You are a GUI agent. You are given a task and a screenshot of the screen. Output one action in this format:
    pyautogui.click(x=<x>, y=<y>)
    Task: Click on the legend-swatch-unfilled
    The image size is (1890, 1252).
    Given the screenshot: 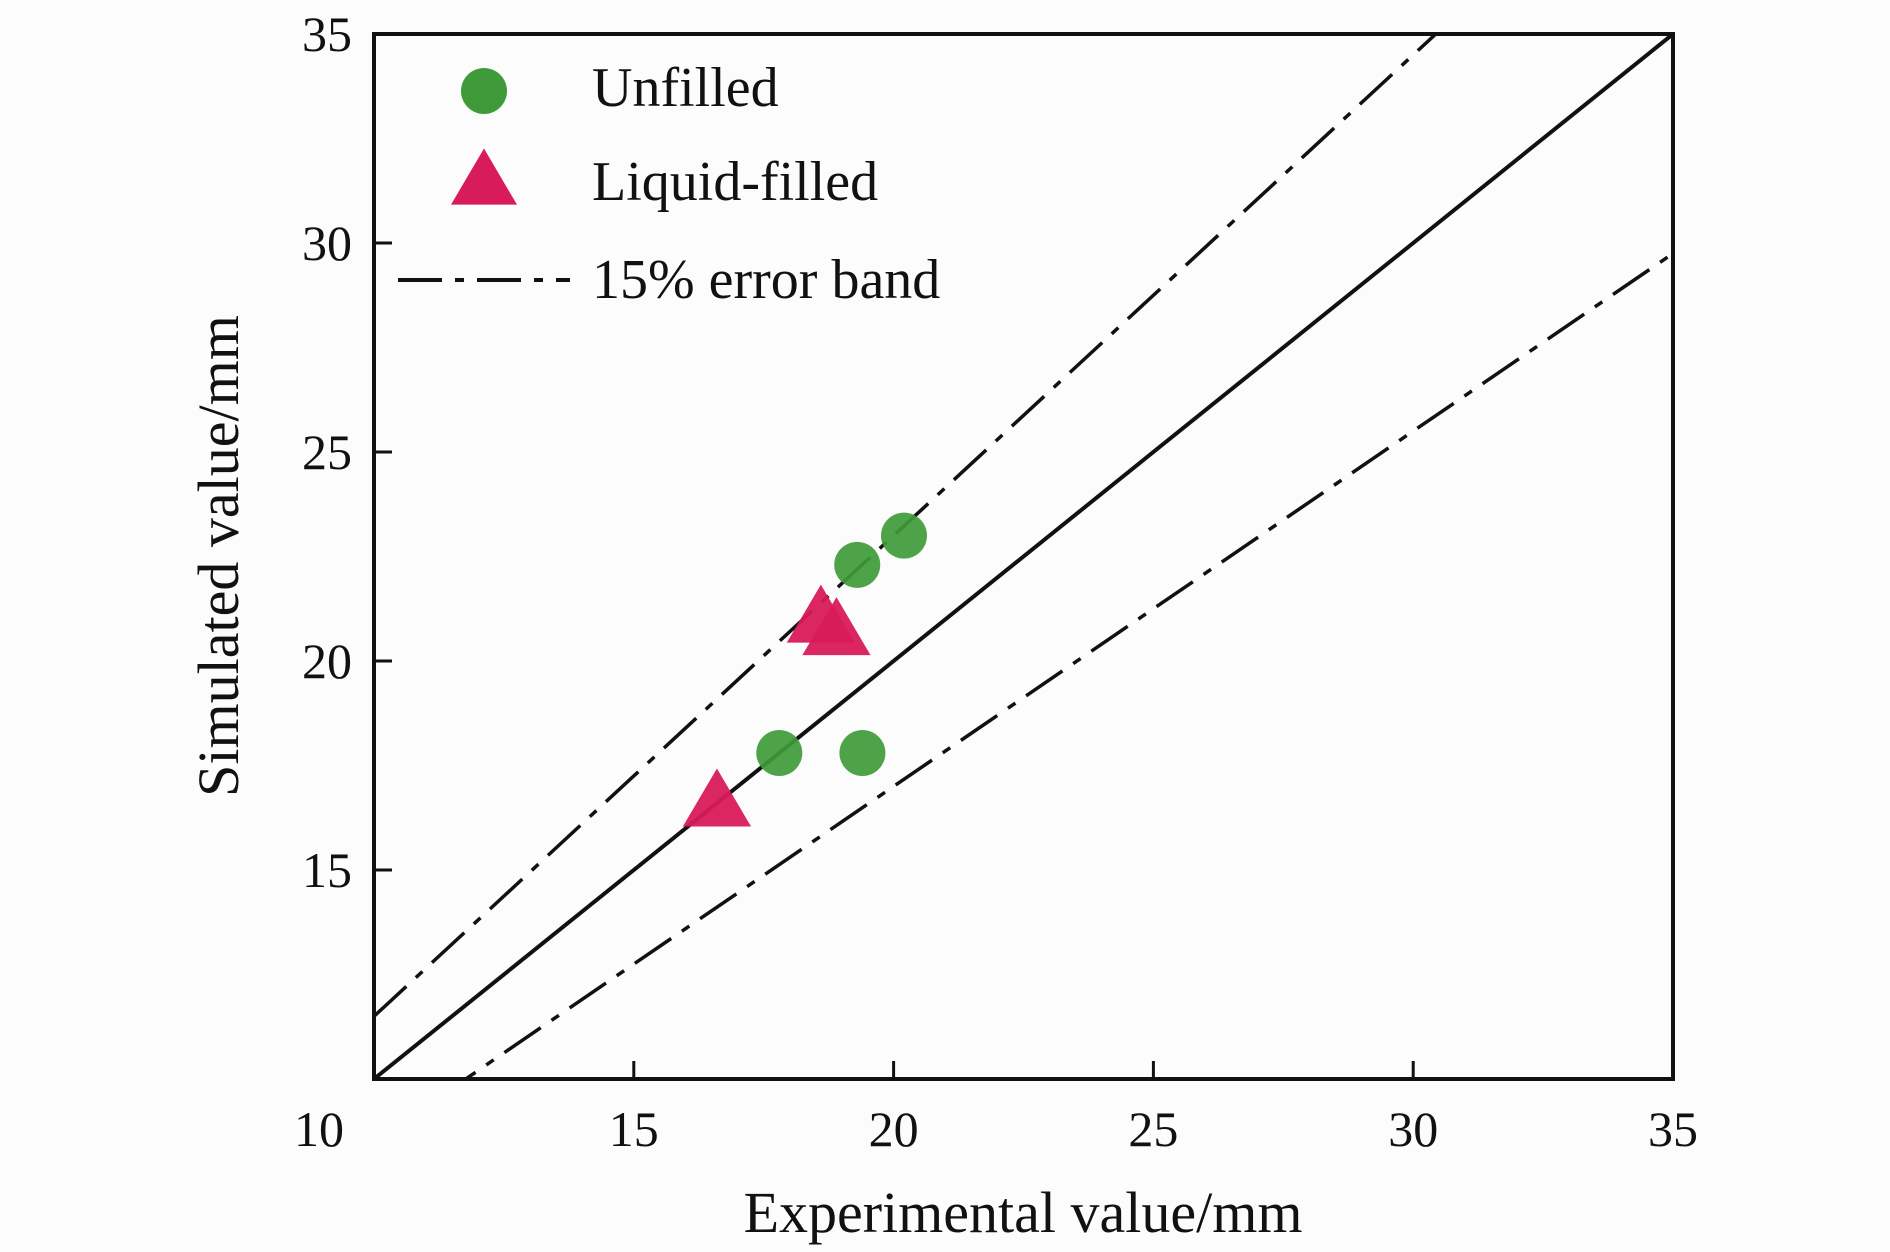 What is the action you would take?
    pyautogui.click(x=484, y=91)
    